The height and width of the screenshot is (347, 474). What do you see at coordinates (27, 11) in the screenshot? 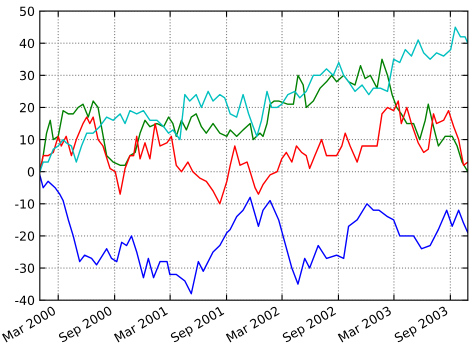
I see `y-tick-label: 50` at bounding box center [27, 11].